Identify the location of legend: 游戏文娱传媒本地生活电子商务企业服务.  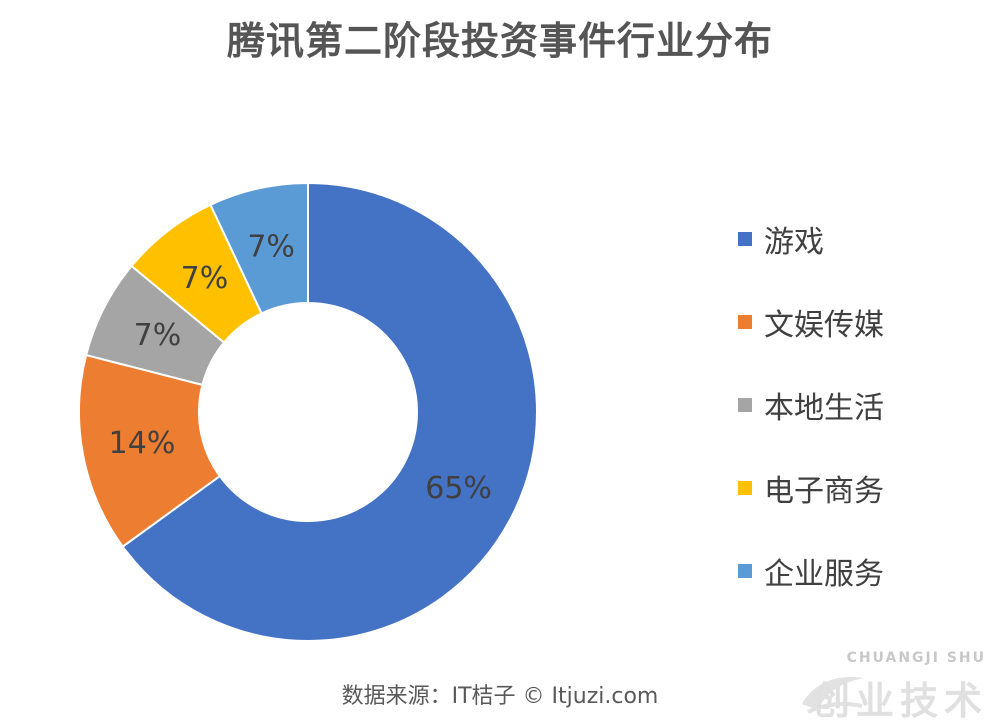
(811, 425).